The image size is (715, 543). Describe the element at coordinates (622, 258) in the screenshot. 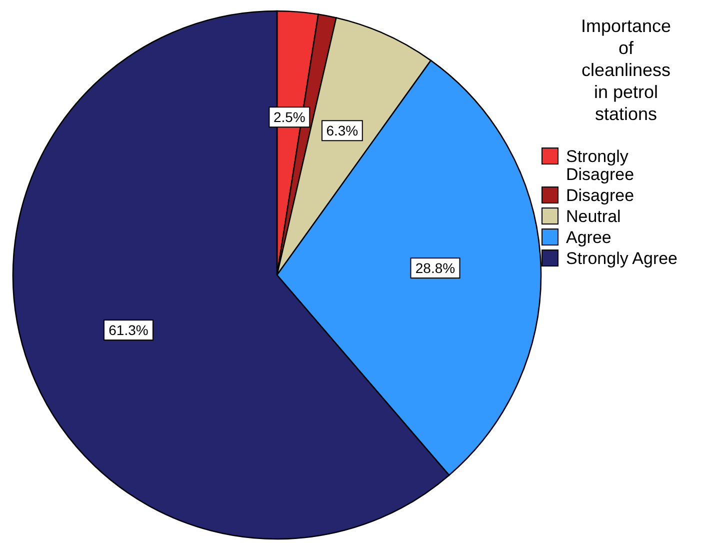

I see `legend-label: Strongly Agree` at that location.